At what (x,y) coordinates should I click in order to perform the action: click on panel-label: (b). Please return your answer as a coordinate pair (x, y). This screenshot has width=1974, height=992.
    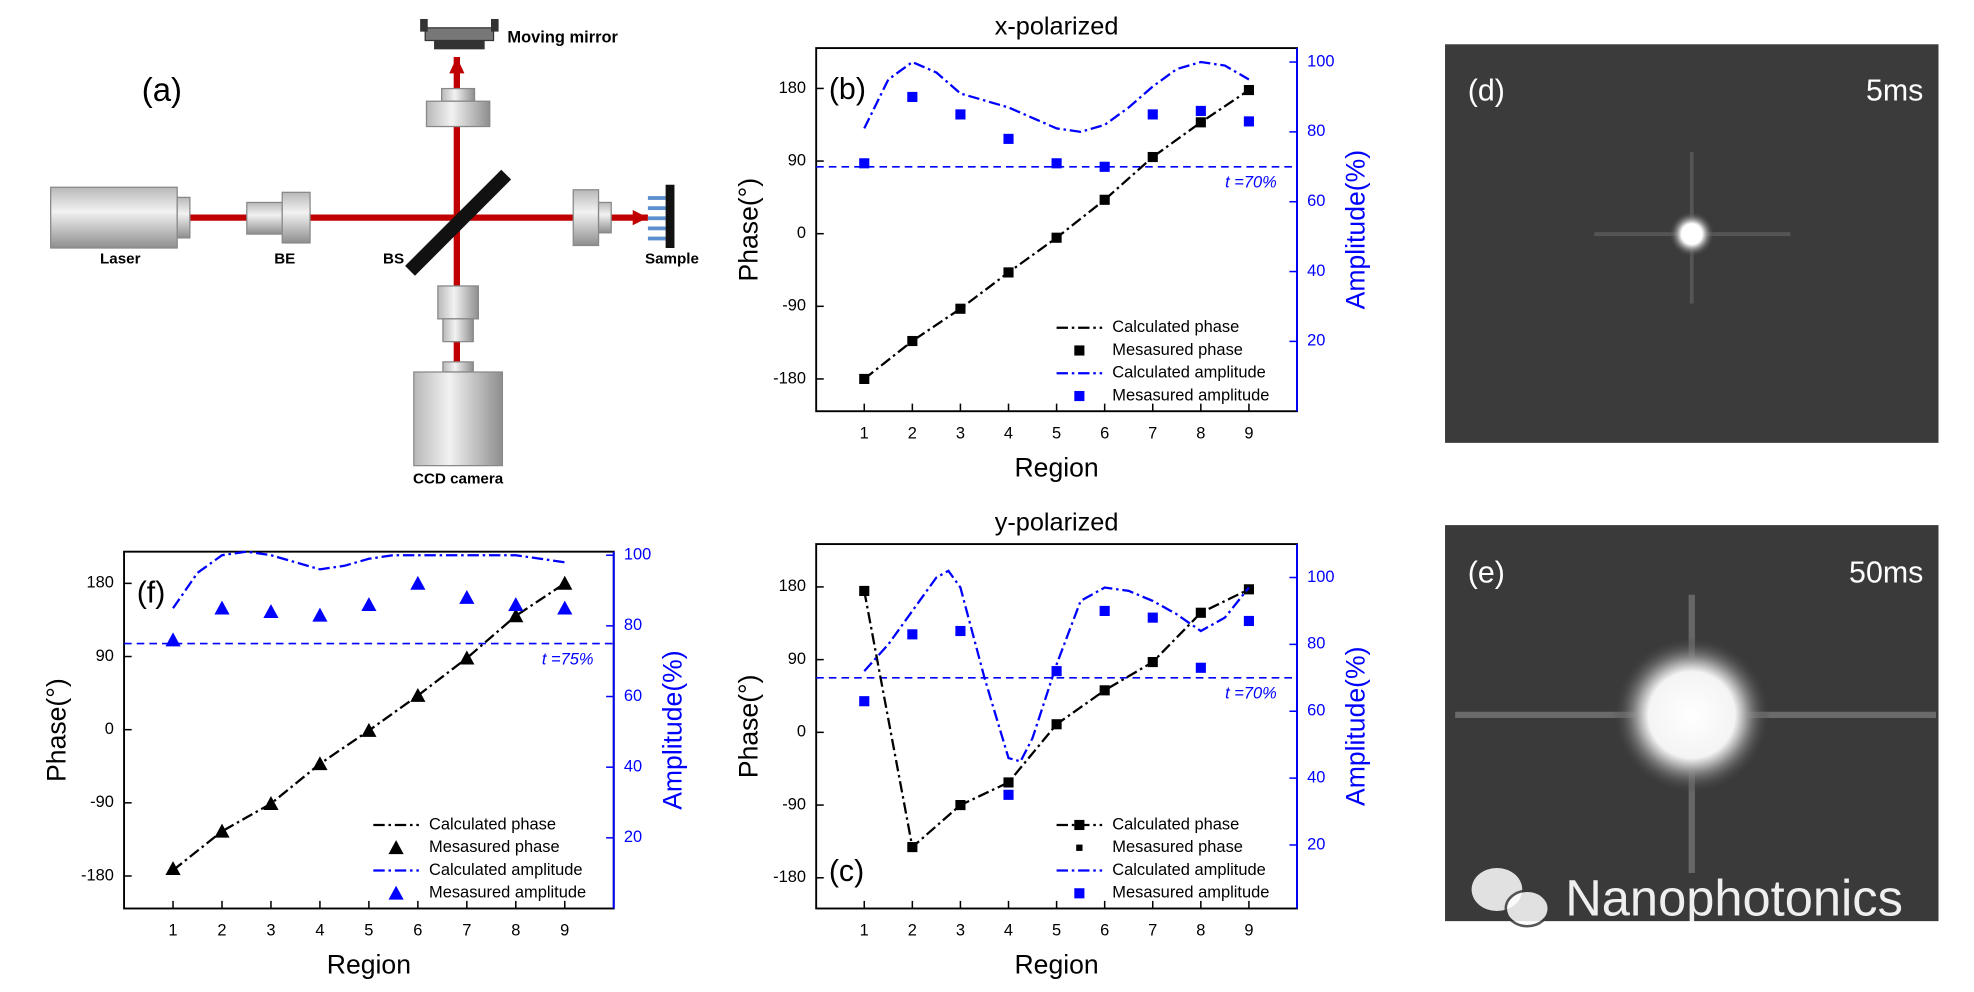
    Looking at the image, I should click on (847, 89).